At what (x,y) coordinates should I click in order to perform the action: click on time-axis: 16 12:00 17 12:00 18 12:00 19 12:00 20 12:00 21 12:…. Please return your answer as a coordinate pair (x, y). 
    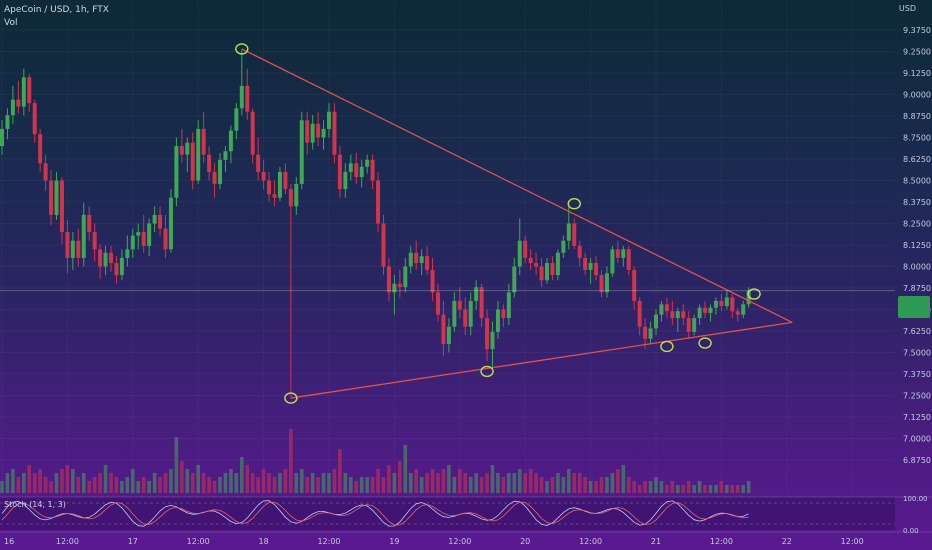
    Looking at the image, I should click on (466, 538).